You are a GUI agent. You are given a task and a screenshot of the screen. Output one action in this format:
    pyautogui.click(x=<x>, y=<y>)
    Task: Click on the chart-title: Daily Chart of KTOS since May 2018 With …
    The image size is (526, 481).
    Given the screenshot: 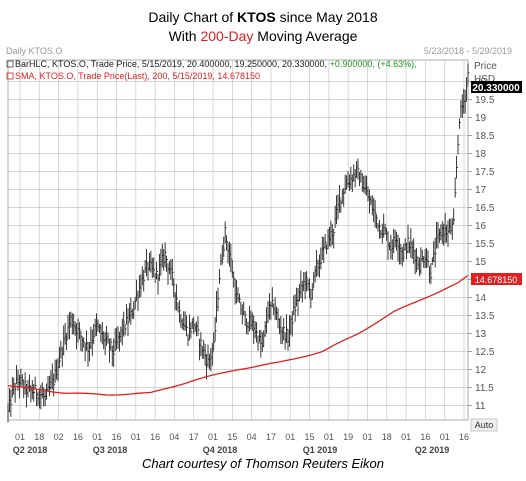 What is the action you would take?
    pyautogui.click(x=263, y=27)
    